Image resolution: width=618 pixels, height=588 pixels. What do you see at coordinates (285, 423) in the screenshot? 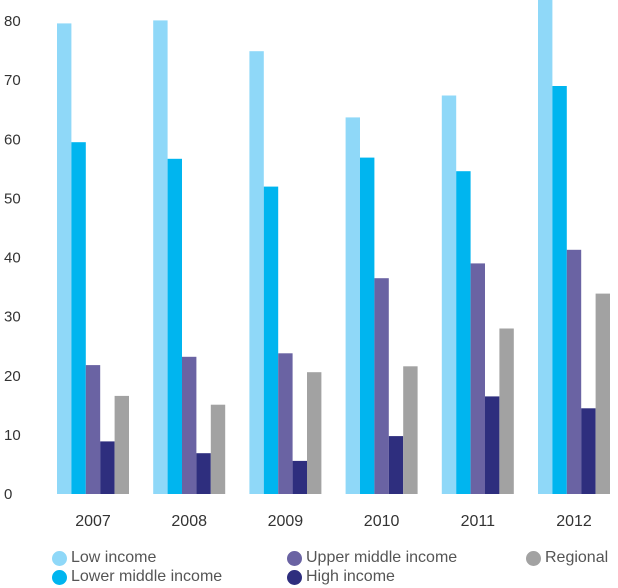
I see `bar-upper-middle-income-2009` at bounding box center [285, 423].